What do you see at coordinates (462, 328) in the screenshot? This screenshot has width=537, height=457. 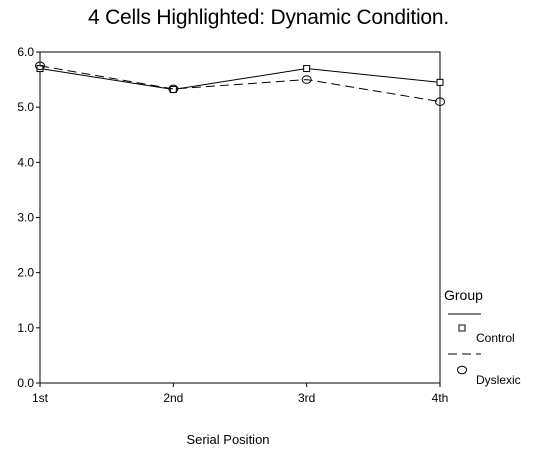 I see `legend-marker-control` at bounding box center [462, 328].